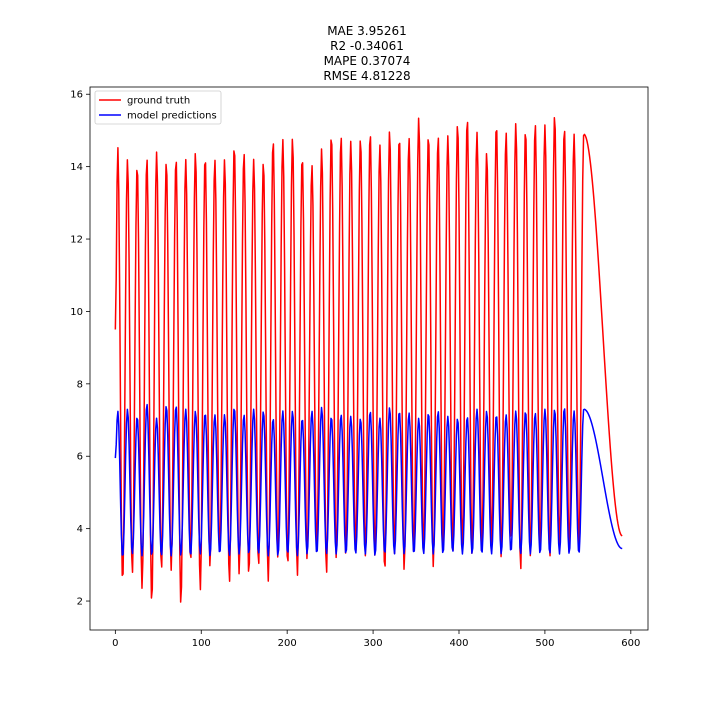  I want to click on y-tick-label: 2, so click(80, 602).